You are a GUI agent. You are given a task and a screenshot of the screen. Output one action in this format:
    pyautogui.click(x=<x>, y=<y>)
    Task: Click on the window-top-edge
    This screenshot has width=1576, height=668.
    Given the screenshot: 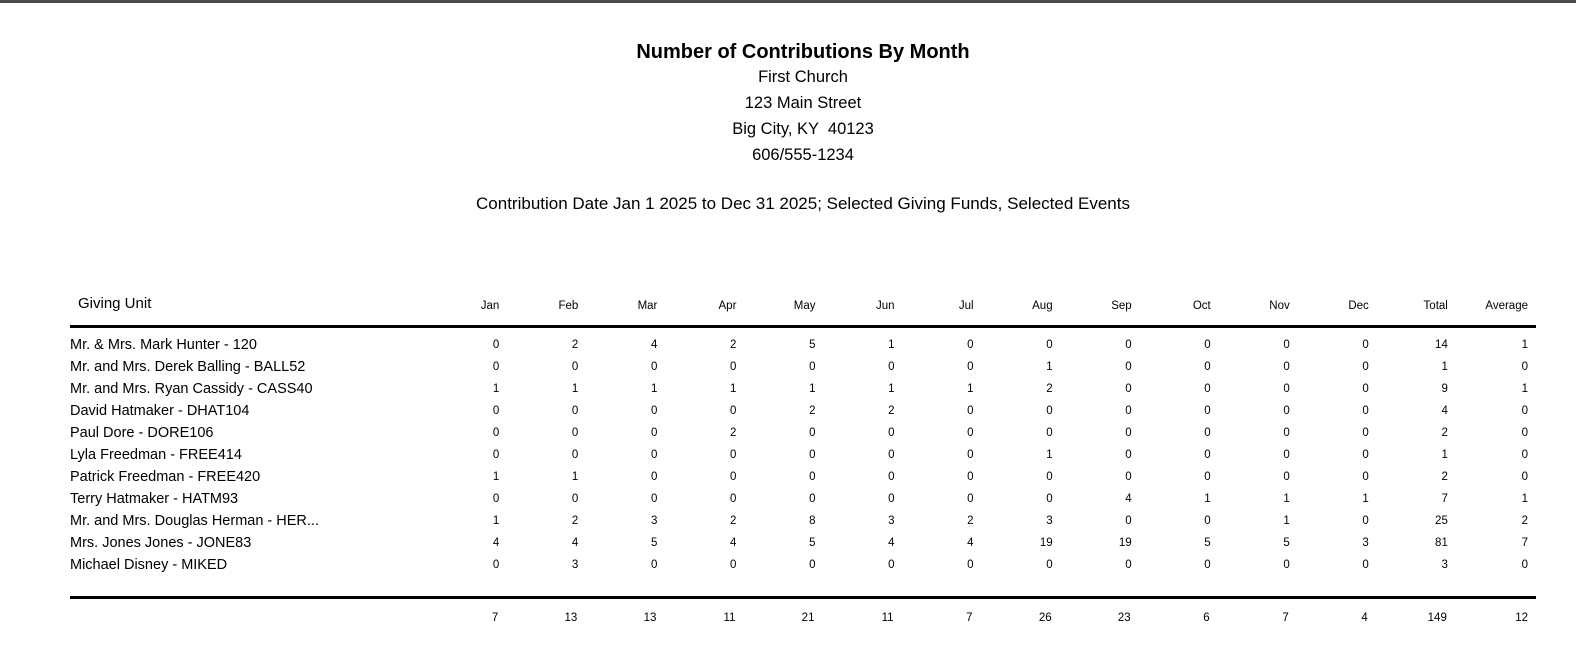 What is the action you would take?
    pyautogui.click(x=788, y=1)
    